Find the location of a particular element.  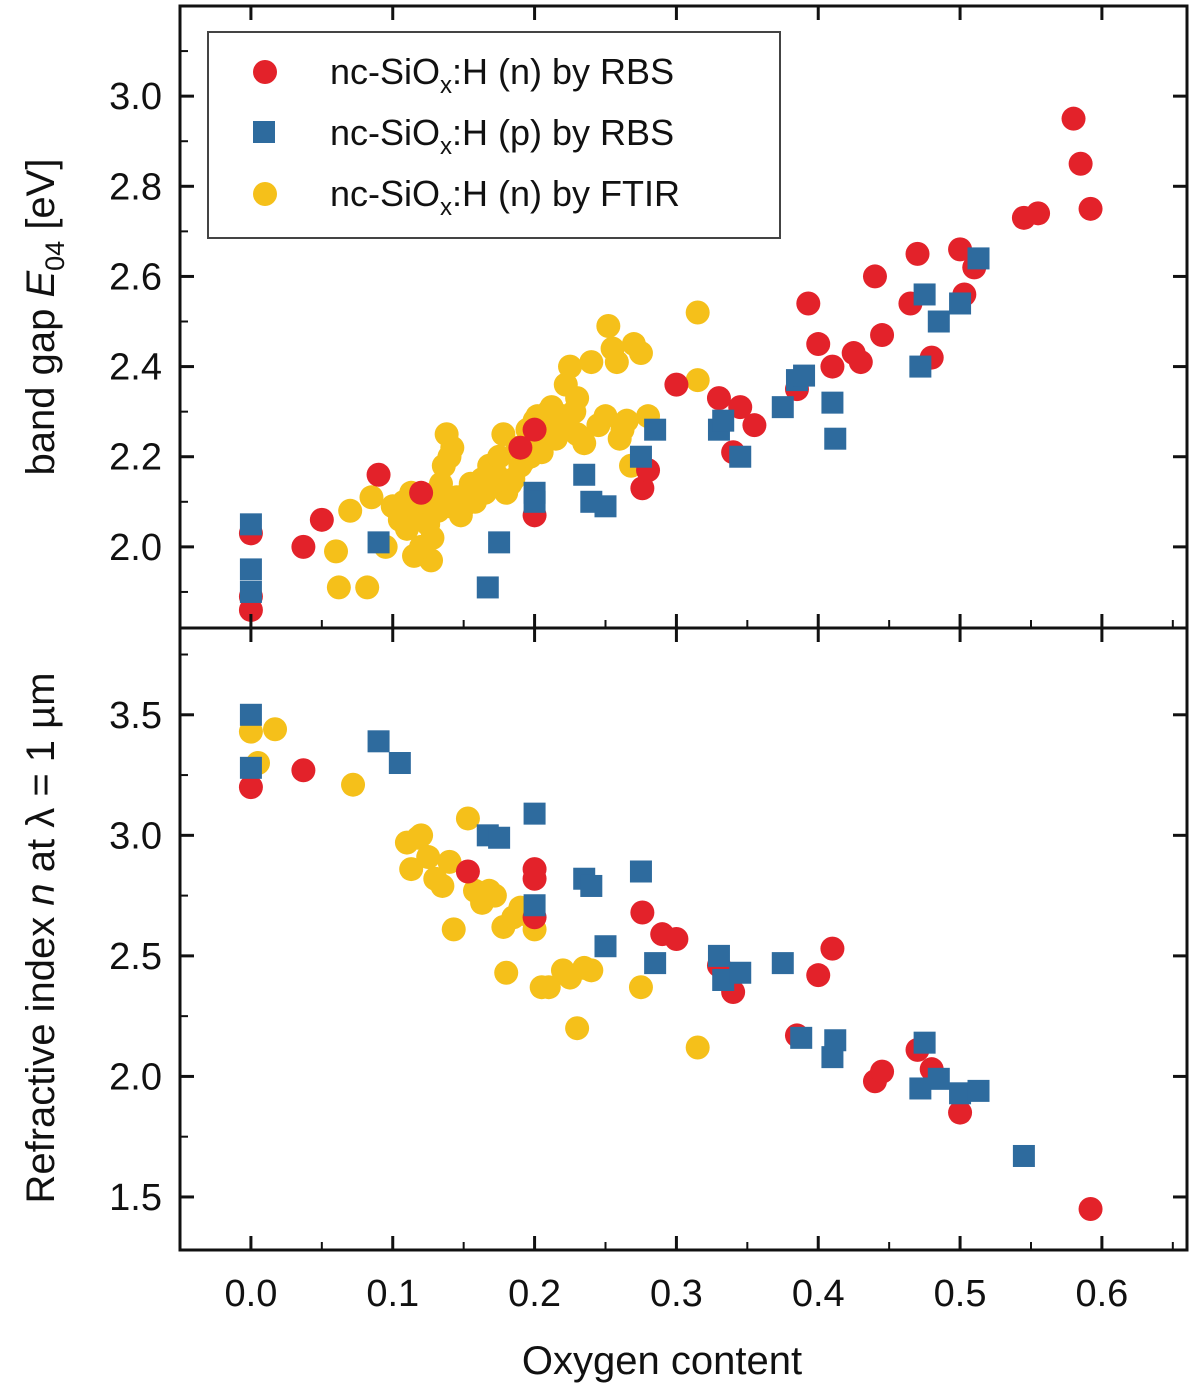

legend-box is located at coordinates (494, 135).